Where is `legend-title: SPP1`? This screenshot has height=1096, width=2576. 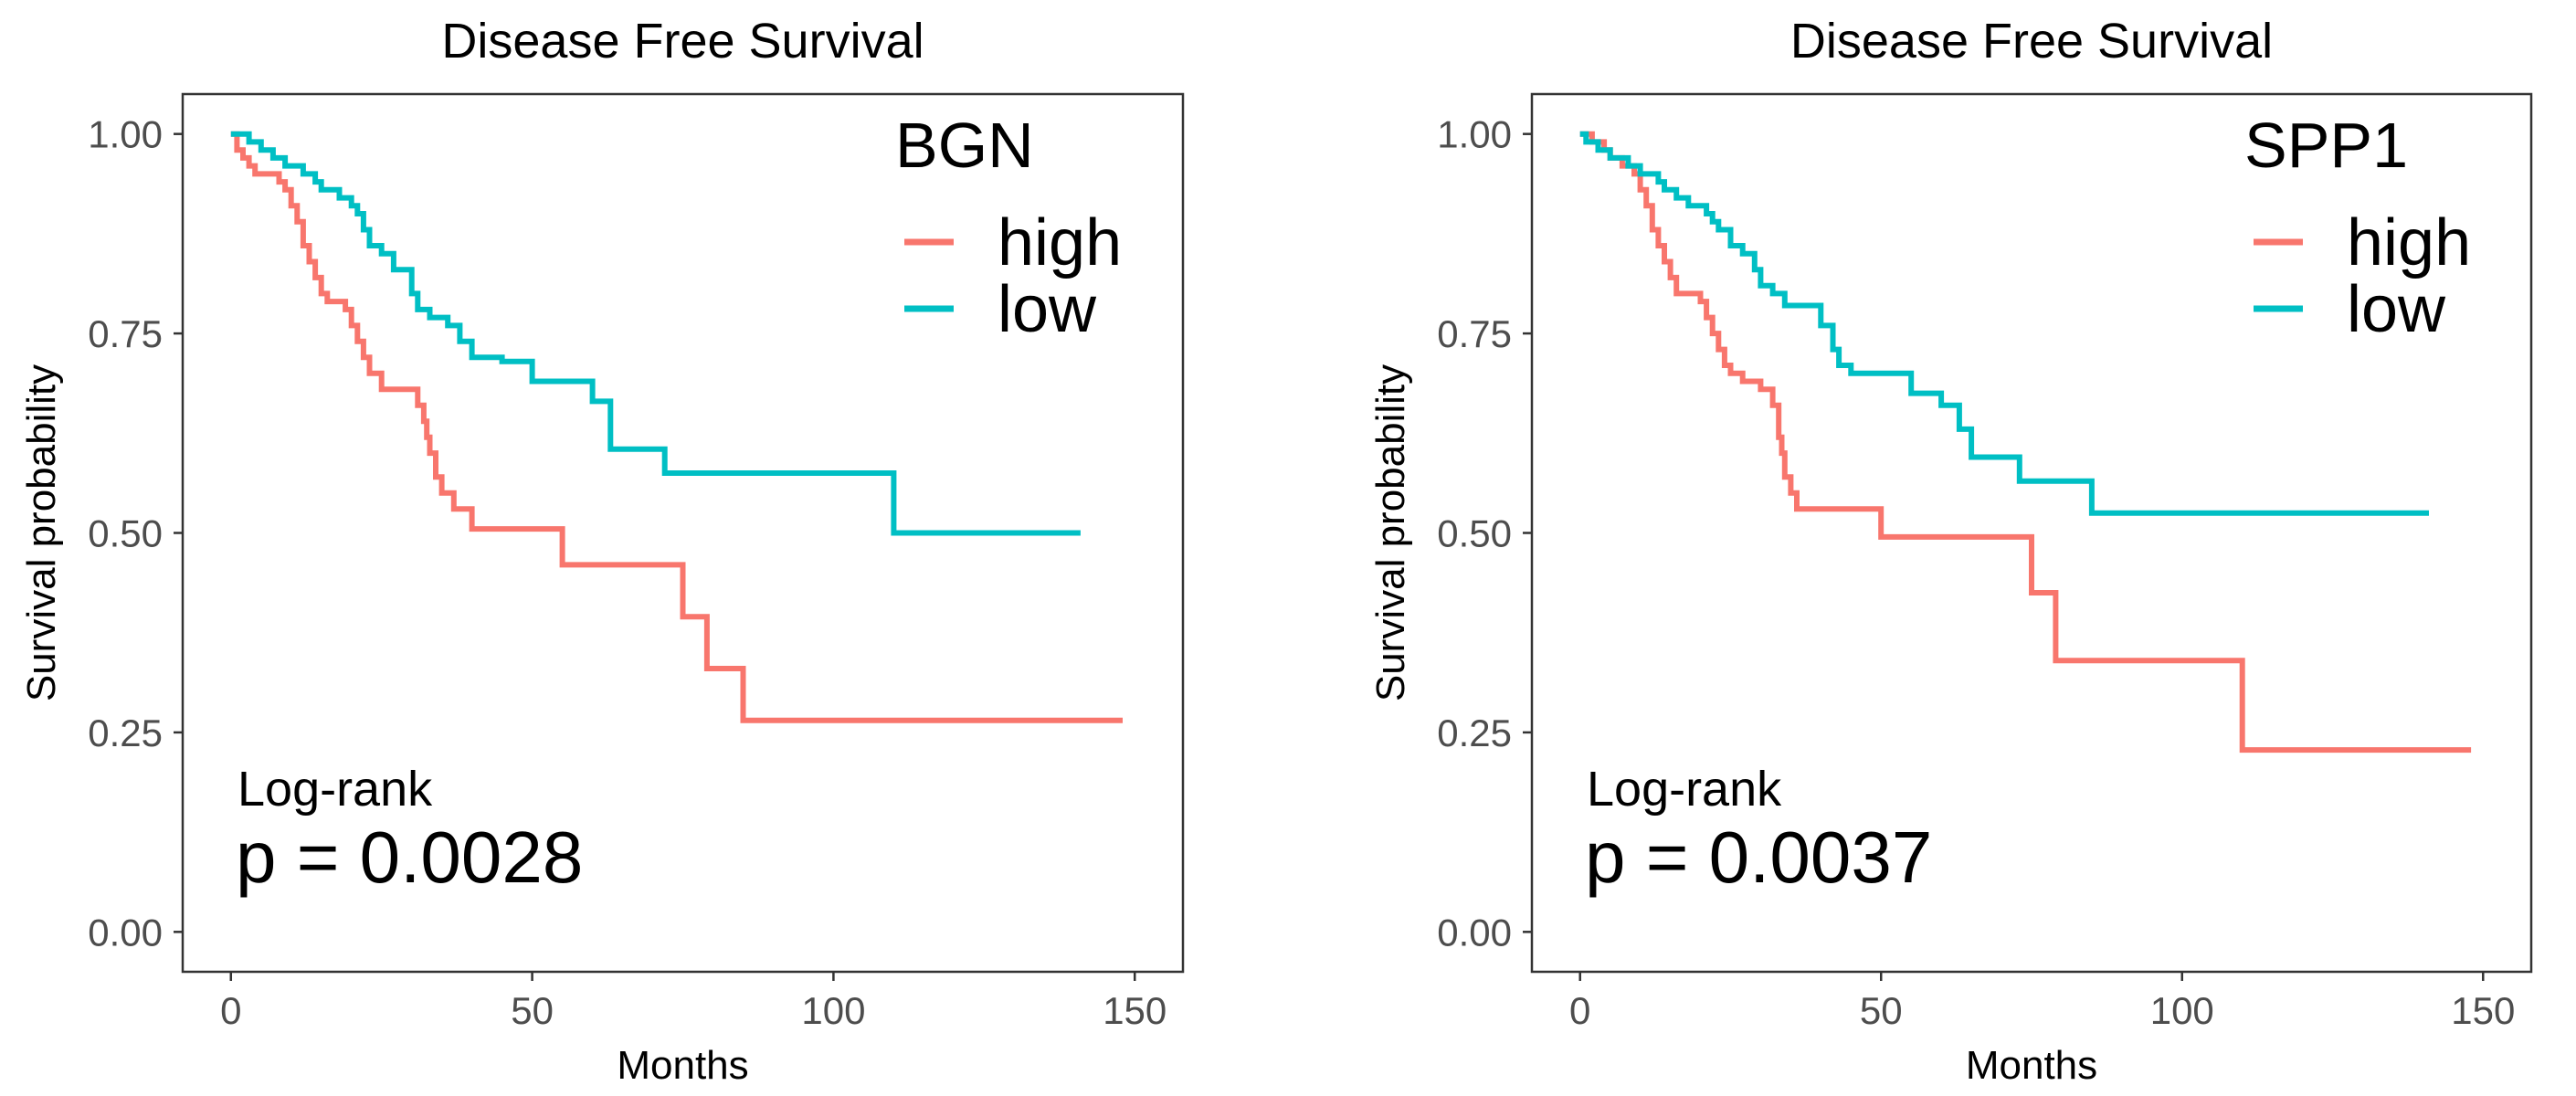 legend-title: SPP1 is located at coordinates (2326, 145).